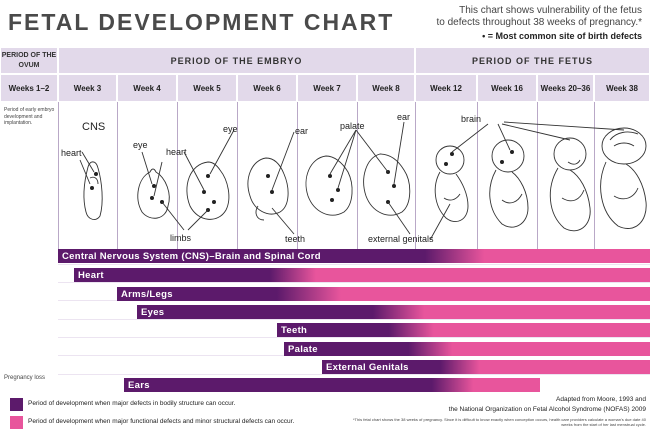 The image size is (650, 436). What do you see at coordinates (161, 191) in the screenshot?
I see `week-4-embryo-figure` at bounding box center [161, 191].